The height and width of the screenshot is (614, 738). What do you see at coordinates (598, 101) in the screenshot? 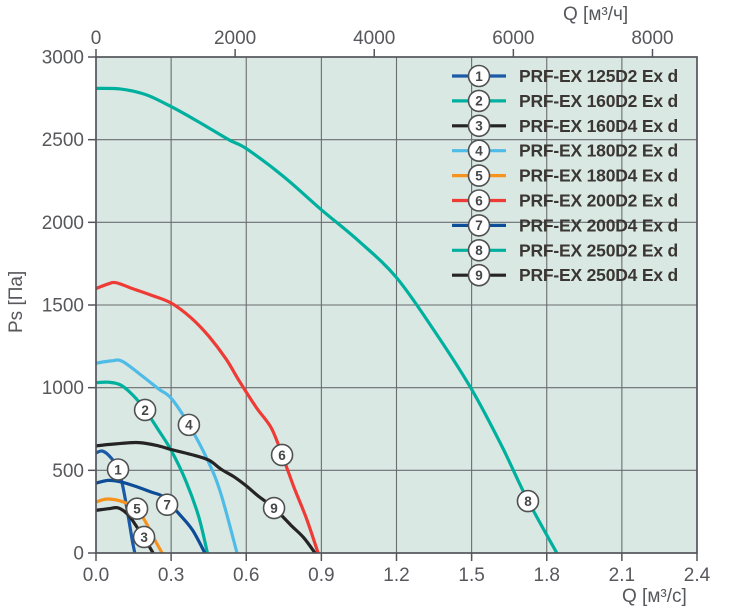
I see `legend-label-2: PRF-EX 160D2 Ex d` at bounding box center [598, 101].